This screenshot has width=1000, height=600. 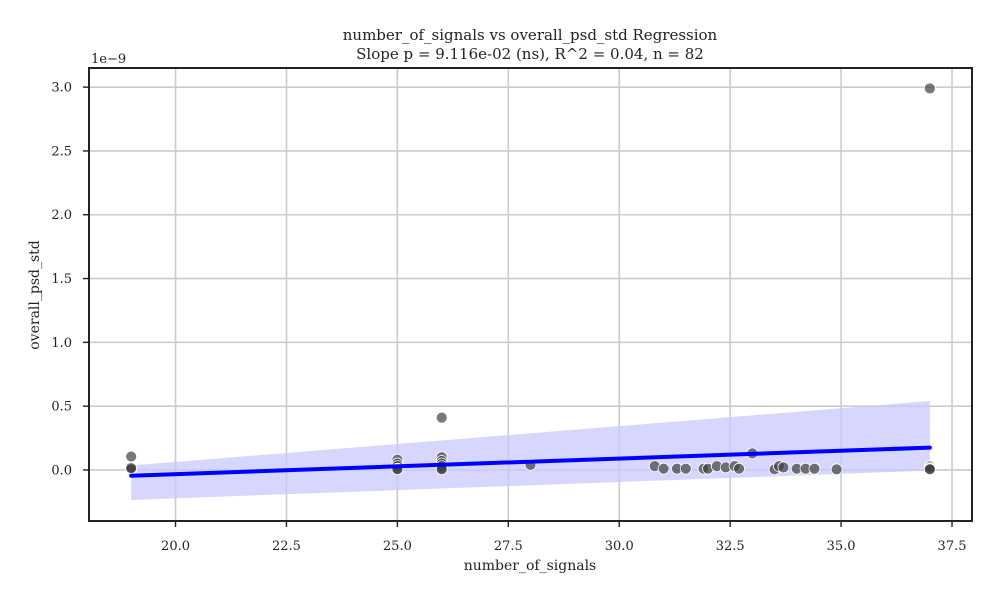 I want to click on confidence-band-layer, so click(x=530, y=450).